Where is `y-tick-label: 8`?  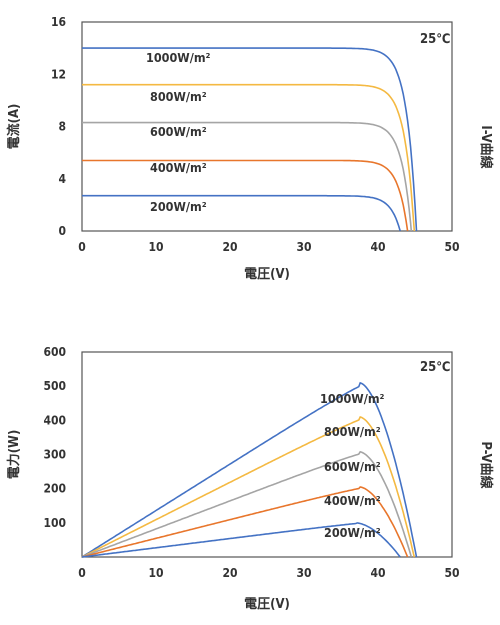 y-tick-label: 8 is located at coordinates (62, 127).